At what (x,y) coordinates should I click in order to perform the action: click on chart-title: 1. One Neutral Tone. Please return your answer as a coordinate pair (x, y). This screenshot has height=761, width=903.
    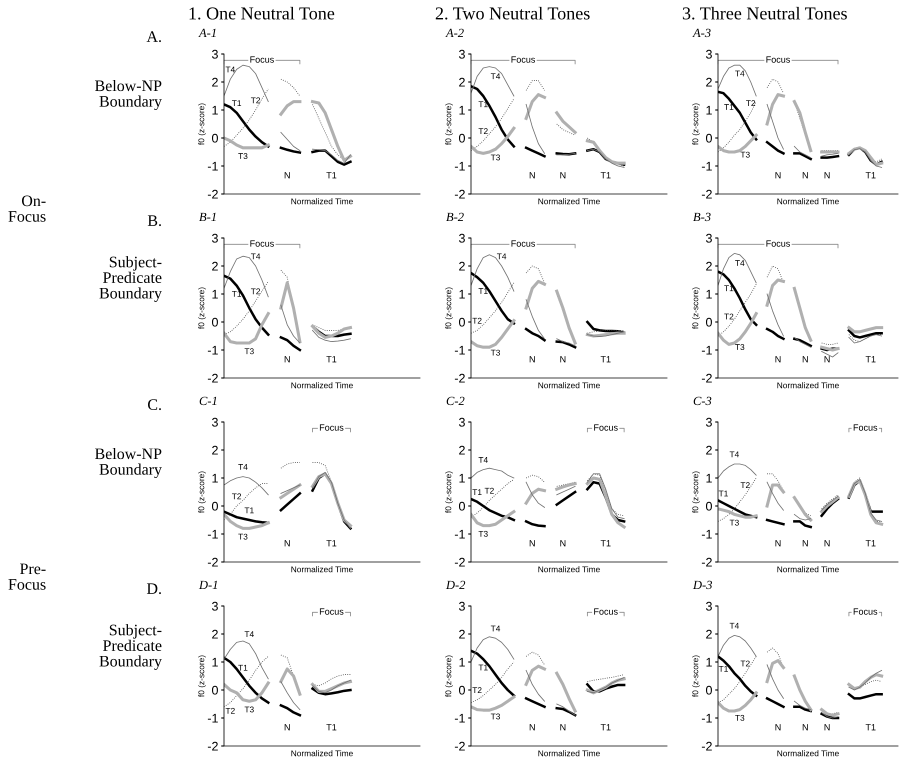
    Looking at the image, I should click on (262, 13).